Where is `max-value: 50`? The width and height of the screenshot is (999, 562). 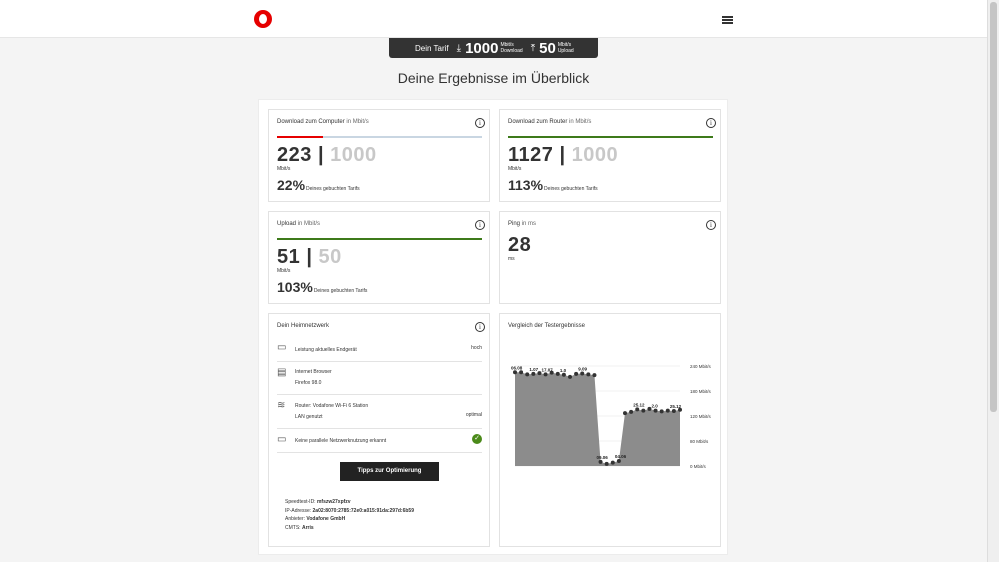
max-value: 50 is located at coordinates (330, 257).